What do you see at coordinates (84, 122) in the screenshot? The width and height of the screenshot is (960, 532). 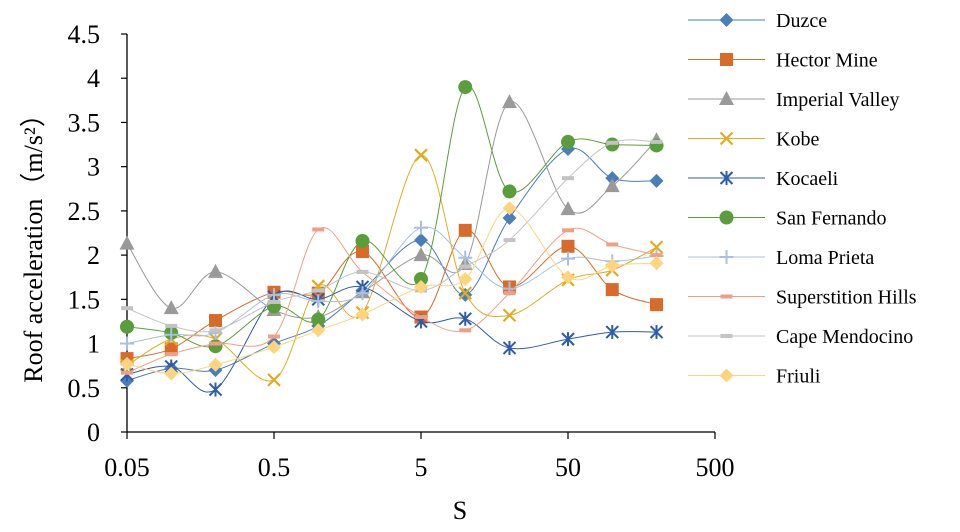 I see `y-tick-label: 3.5` at bounding box center [84, 122].